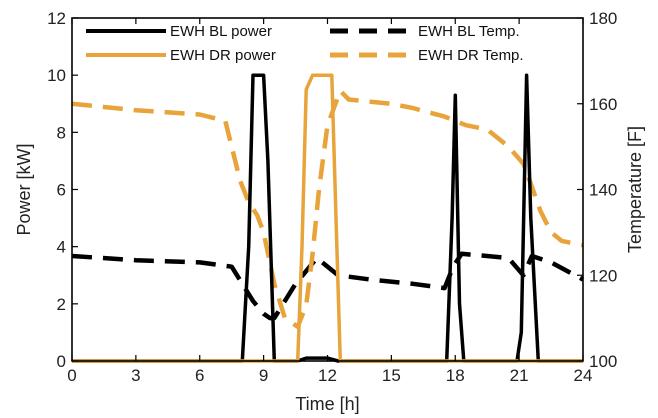  What do you see at coordinates (603, 190) in the screenshot?
I see `y-right-tick-label: 140` at bounding box center [603, 190].